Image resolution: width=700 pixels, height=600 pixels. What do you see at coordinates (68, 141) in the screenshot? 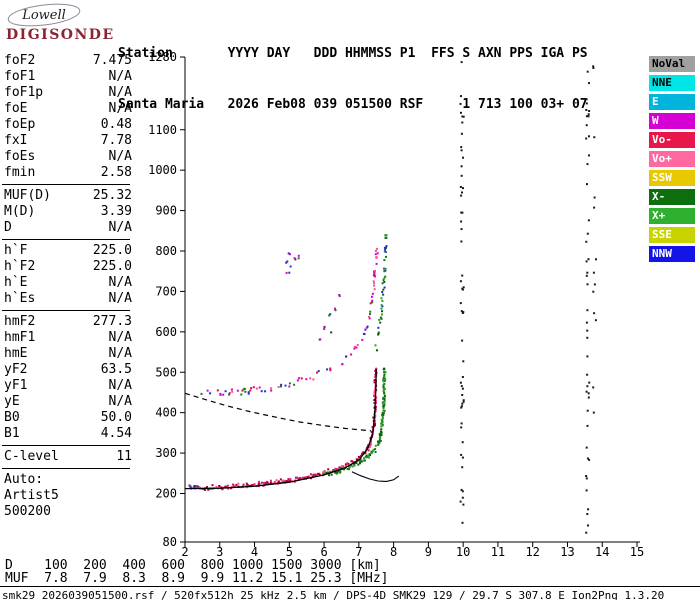
I see `param-row-fxi: fxI 7.78` at bounding box center [68, 141].